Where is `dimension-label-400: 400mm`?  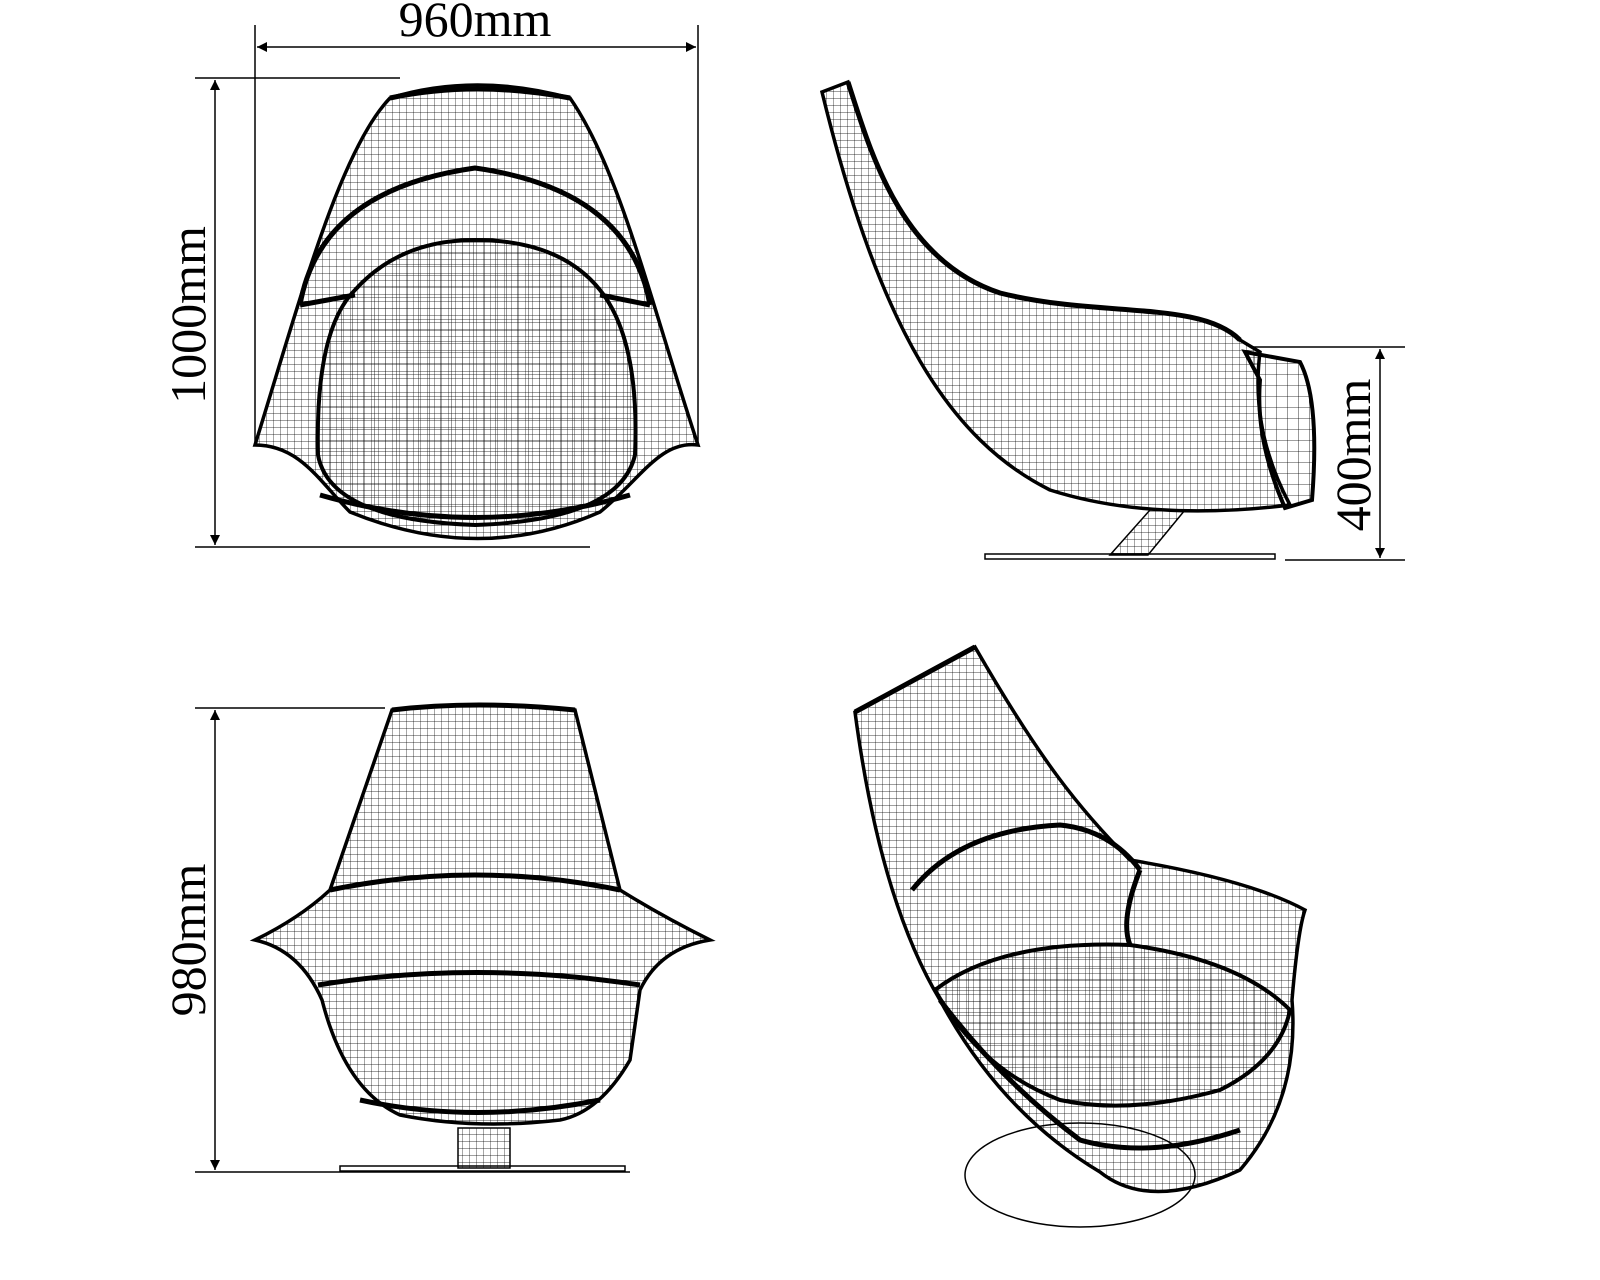 dimension-label-400: 400mm is located at coordinates (1353, 455).